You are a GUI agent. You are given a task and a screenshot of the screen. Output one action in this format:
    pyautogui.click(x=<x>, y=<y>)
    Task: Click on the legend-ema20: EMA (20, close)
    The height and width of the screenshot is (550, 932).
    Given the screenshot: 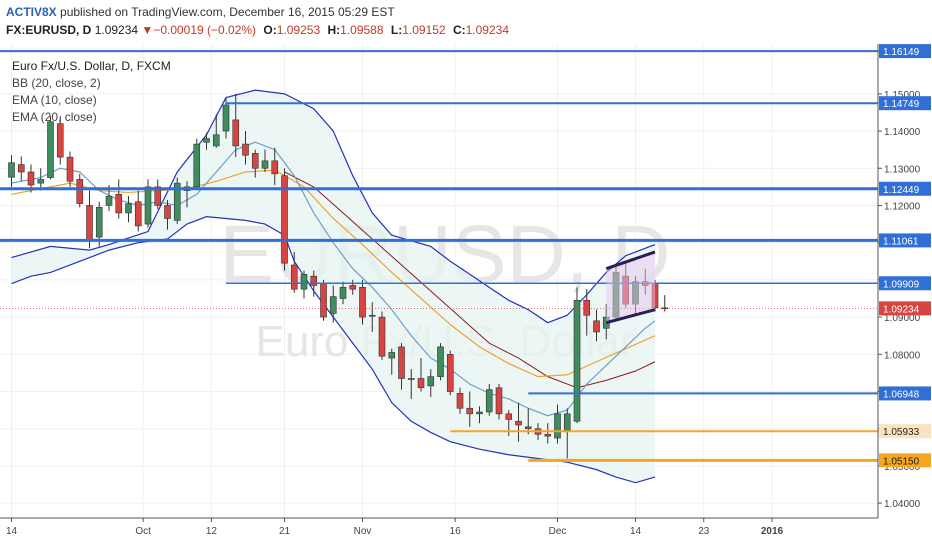 What is the action you would take?
    pyautogui.click(x=54, y=117)
    